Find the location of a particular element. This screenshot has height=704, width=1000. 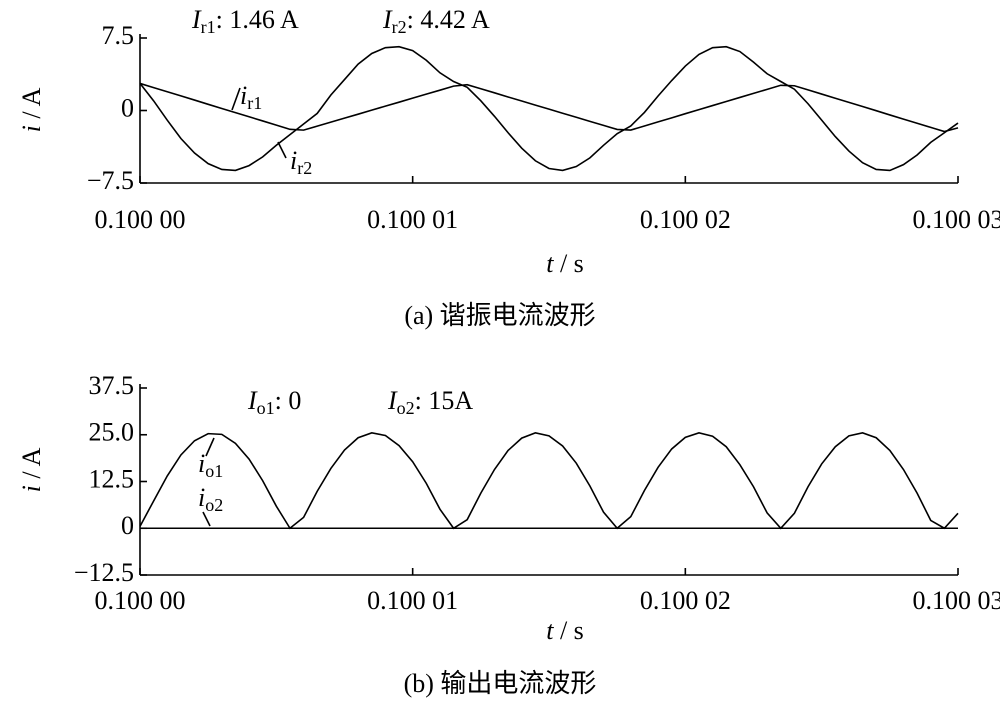

series-label: ir1 is located at coordinates (251, 97).